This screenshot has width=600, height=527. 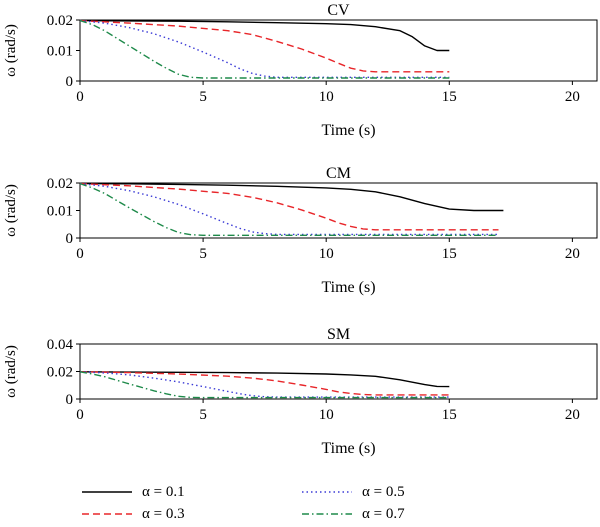 I want to click on chart-title: SM, so click(x=338, y=334).